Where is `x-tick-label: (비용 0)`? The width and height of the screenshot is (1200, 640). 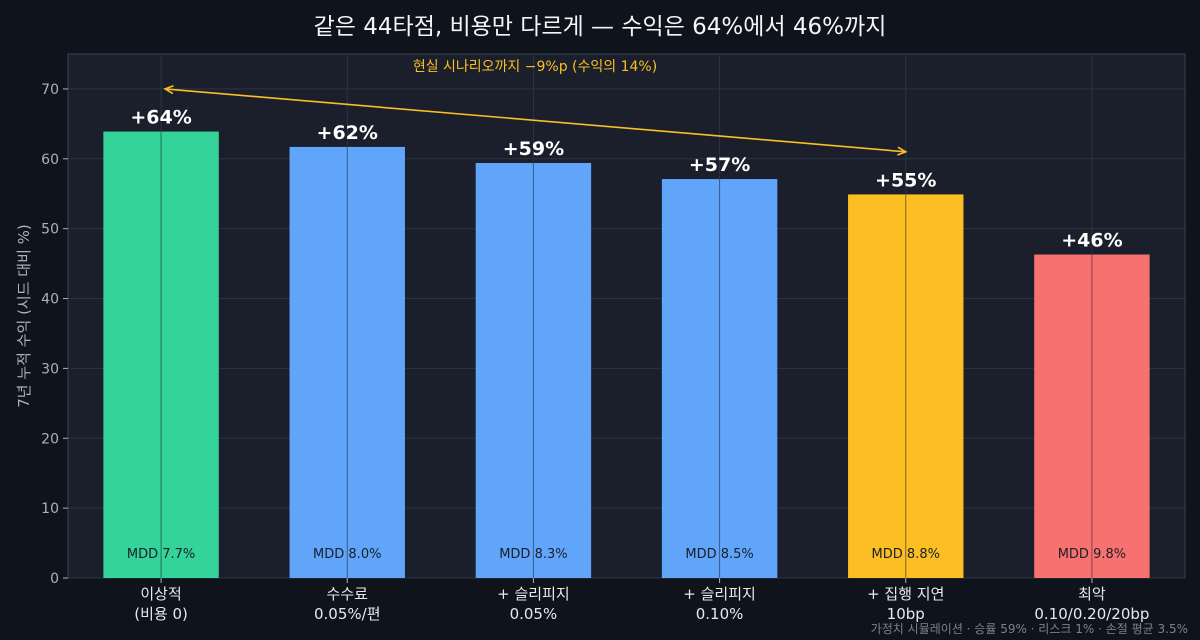 x-tick-label: (비용 0) is located at coordinates (161, 614).